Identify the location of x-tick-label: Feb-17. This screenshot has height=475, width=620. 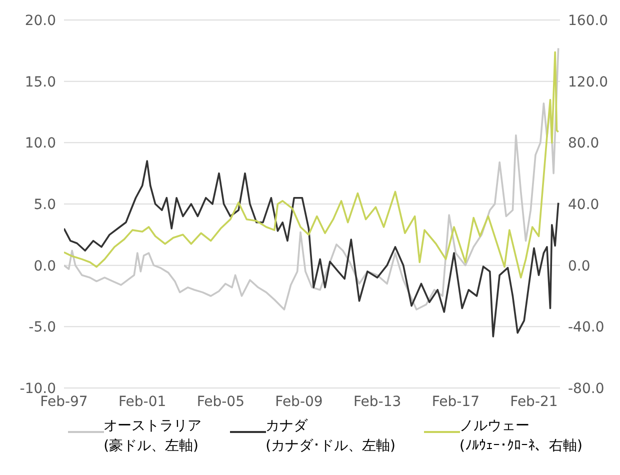
(456, 402).